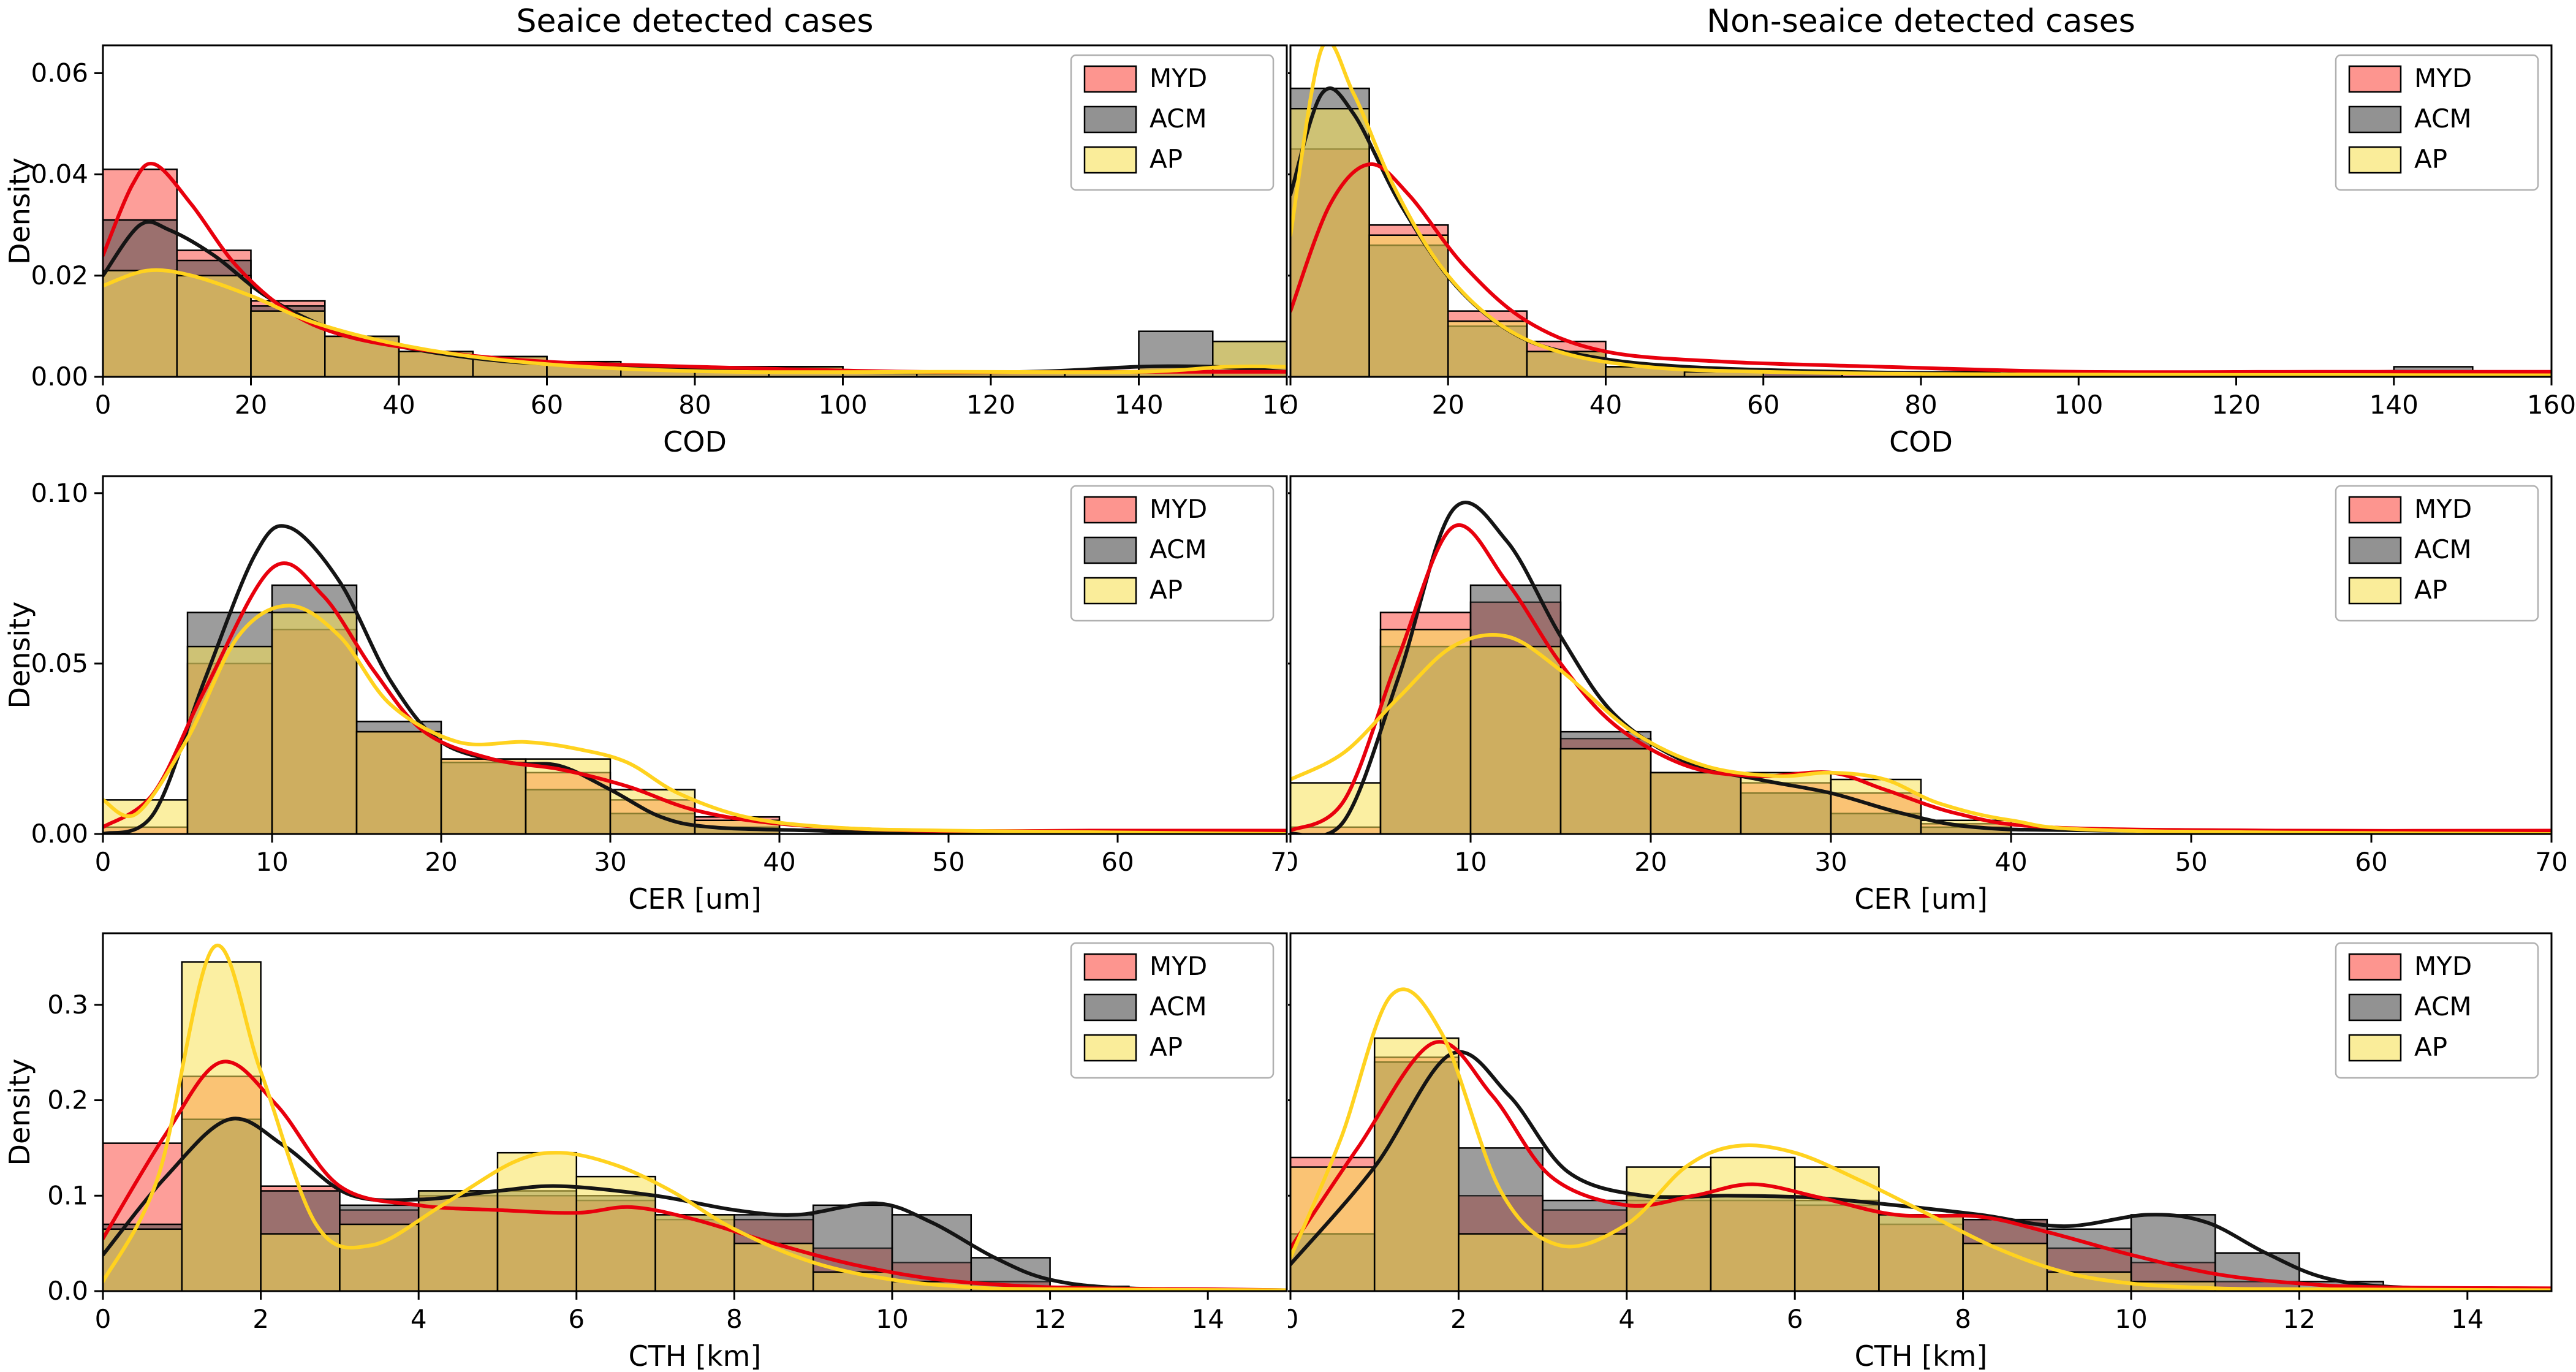  I want to click on y-axis, so click(1289, 225).